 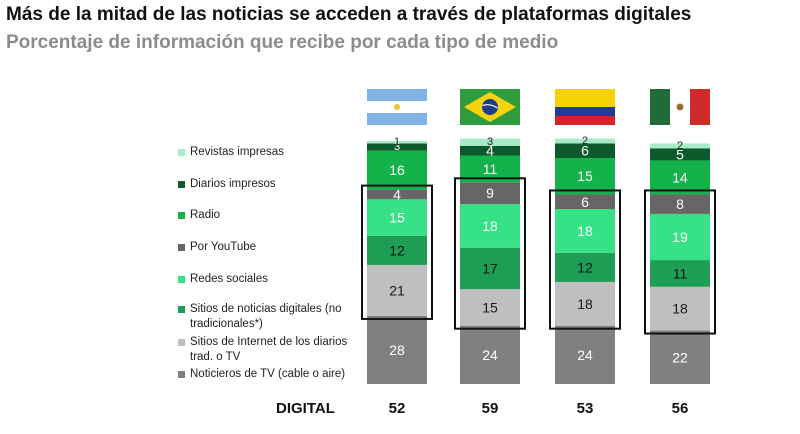 I want to click on legend-item-revistas-impresas: Revistas impresas, so click(x=273, y=152).